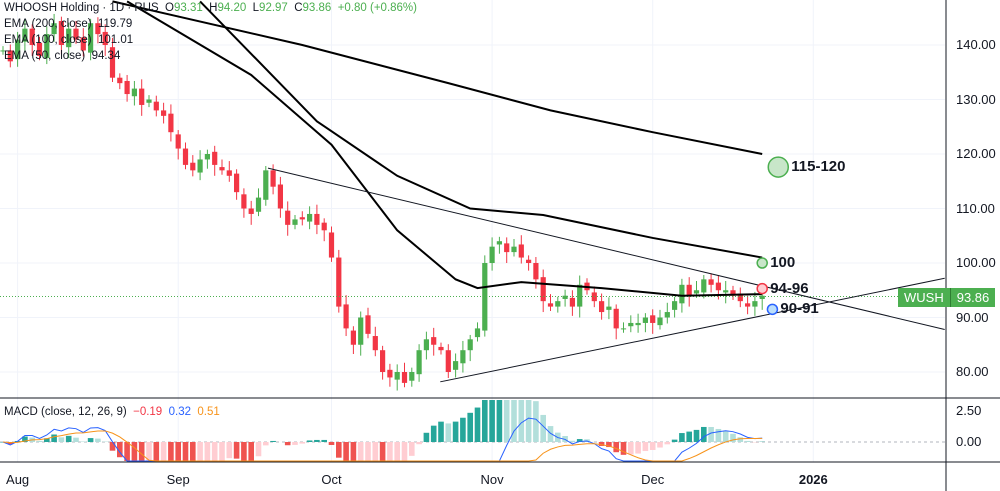 The height and width of the screenshot is (491, 1000). Describe the element at coordinates (976, 153) in the screenshot. I see `price-tick-label: 120.00` at that location.